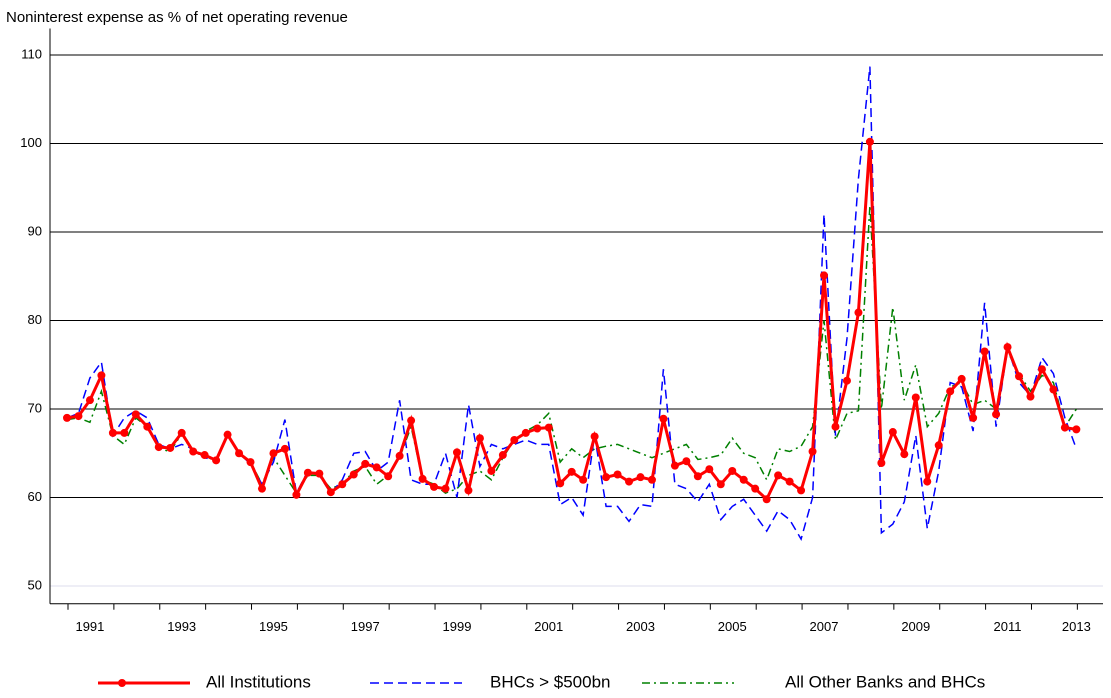 This screenshot has width=1111, height=698. What do you see at coordinates (35, 584) in the screenshot?
I see `y-tick-label: 50` at bounding box center [35, 584].